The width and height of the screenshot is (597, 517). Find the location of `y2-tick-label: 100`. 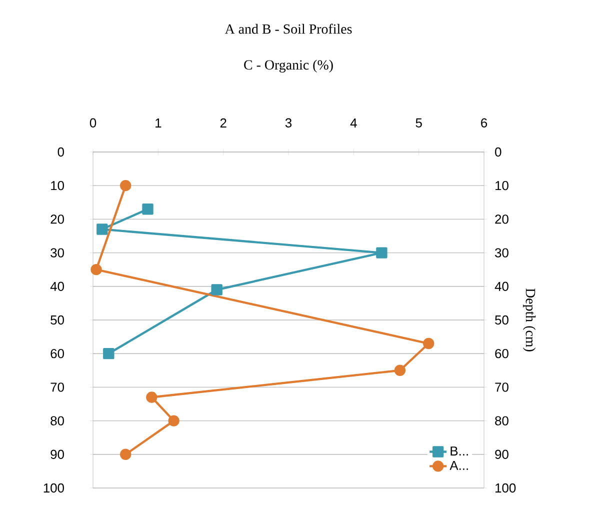

y2-tick-label: 100 is located at coordinates (506, 488).